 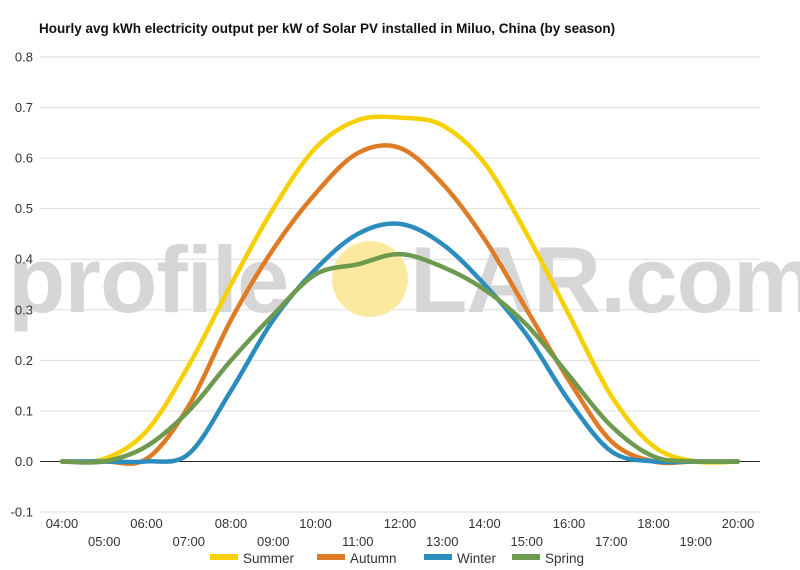 I want to click on legend-label-autumn: Autumn, so click(x=373, y=558).